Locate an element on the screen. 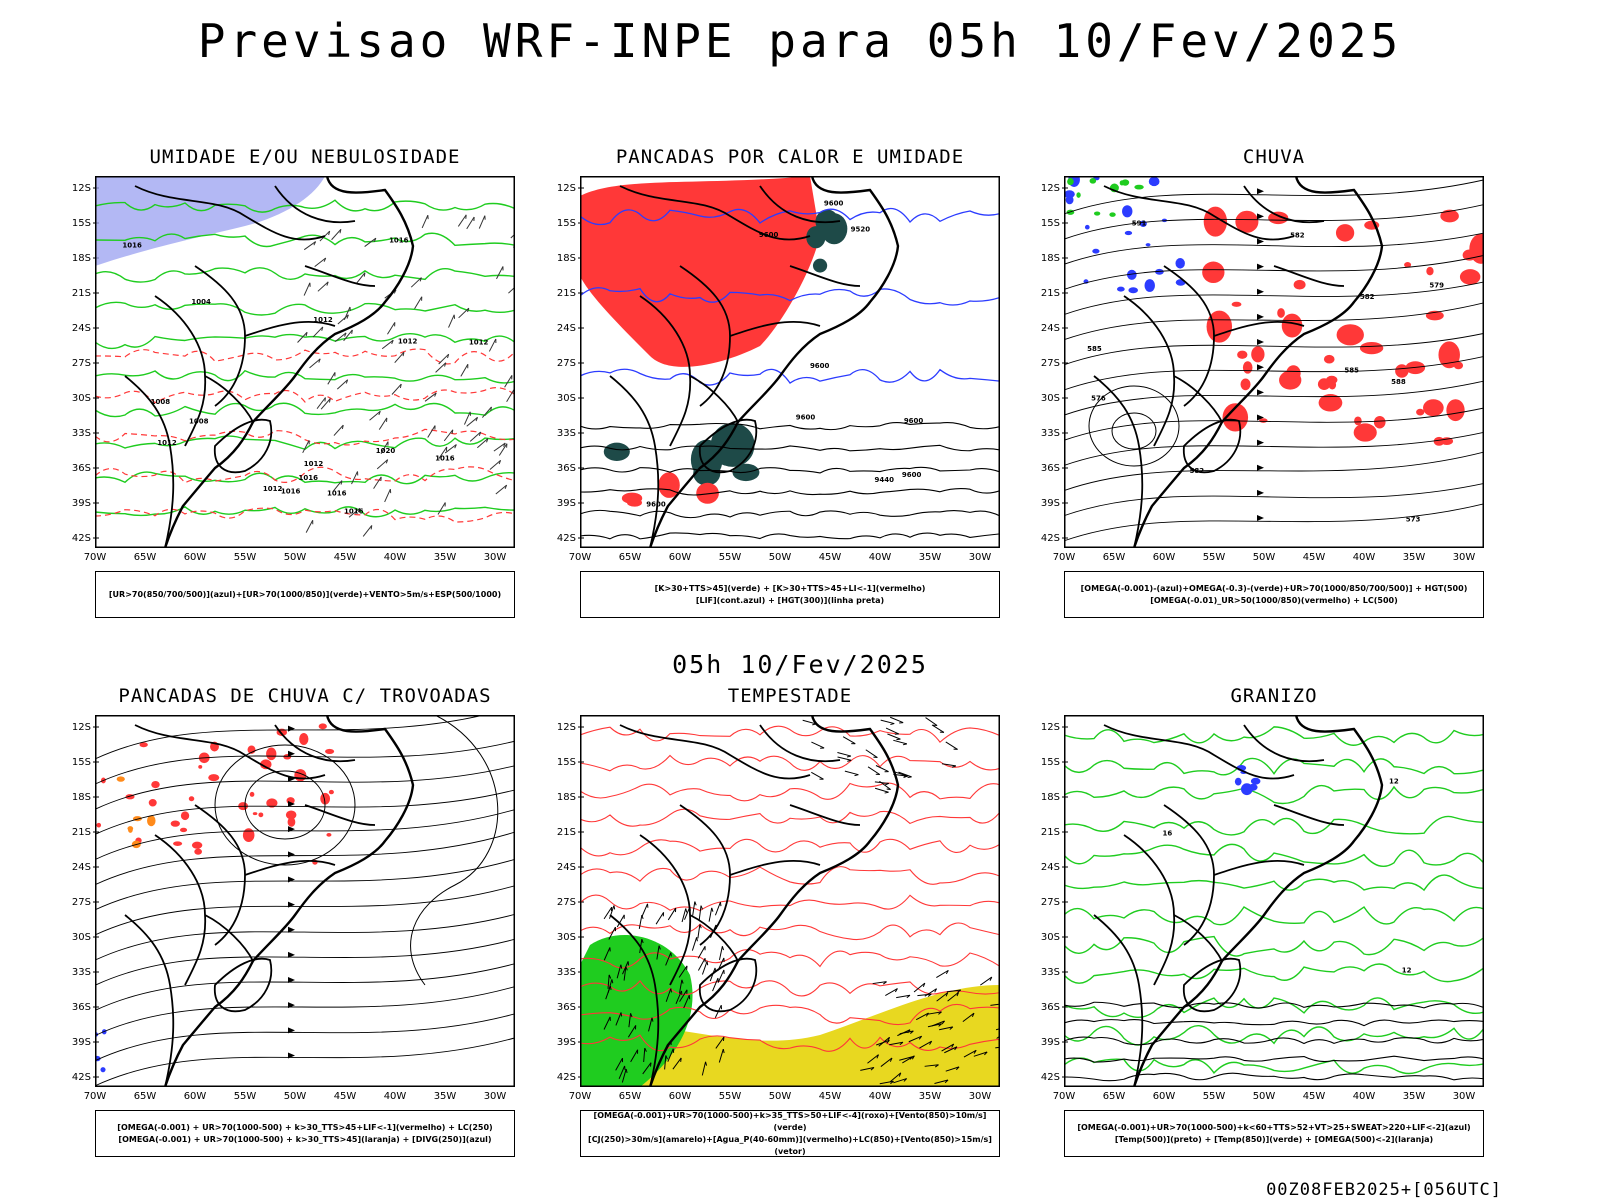 The width and height of the screenshot is (1600, 1200). lat-tick-label: 24S is located at coordinates (566, 867).